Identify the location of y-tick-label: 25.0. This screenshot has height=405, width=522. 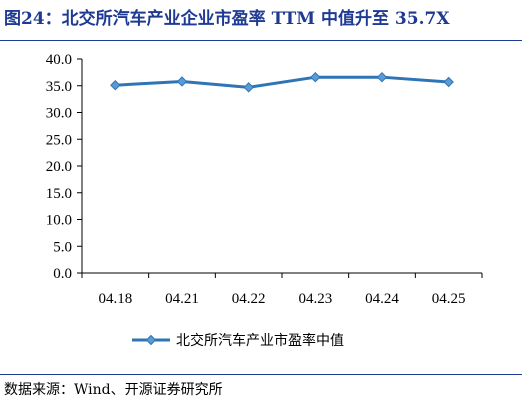
(59, 140).